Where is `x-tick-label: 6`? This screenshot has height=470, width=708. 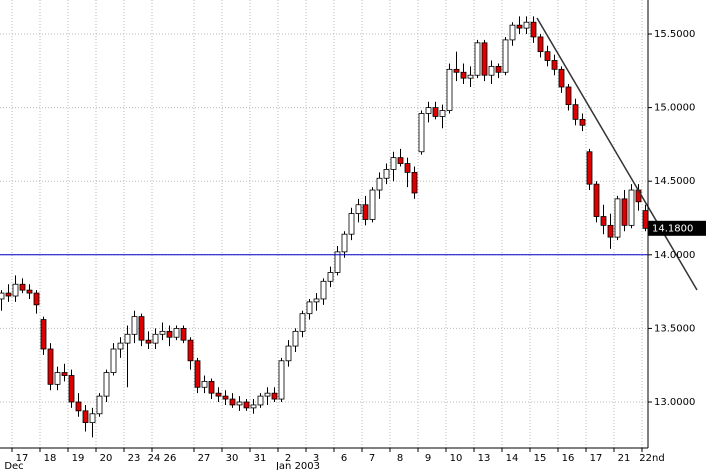
x-tick-label: 6 is located at coordinates (344, 458).